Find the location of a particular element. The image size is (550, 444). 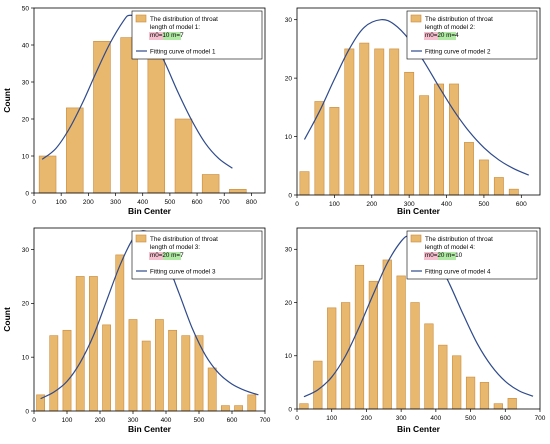

legend-bar-label-line: m0=20 m=4 is located at coordinates (442, 35).